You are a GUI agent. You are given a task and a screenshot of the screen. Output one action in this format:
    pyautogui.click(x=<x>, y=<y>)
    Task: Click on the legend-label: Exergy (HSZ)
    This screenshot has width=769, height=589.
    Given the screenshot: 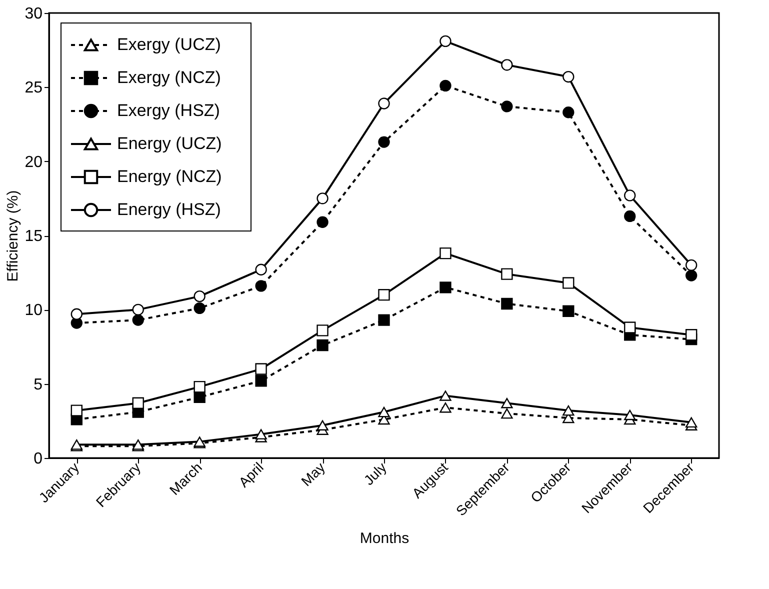 What is the action you would take?
    pyautogui.click(x=168, y=110)
    